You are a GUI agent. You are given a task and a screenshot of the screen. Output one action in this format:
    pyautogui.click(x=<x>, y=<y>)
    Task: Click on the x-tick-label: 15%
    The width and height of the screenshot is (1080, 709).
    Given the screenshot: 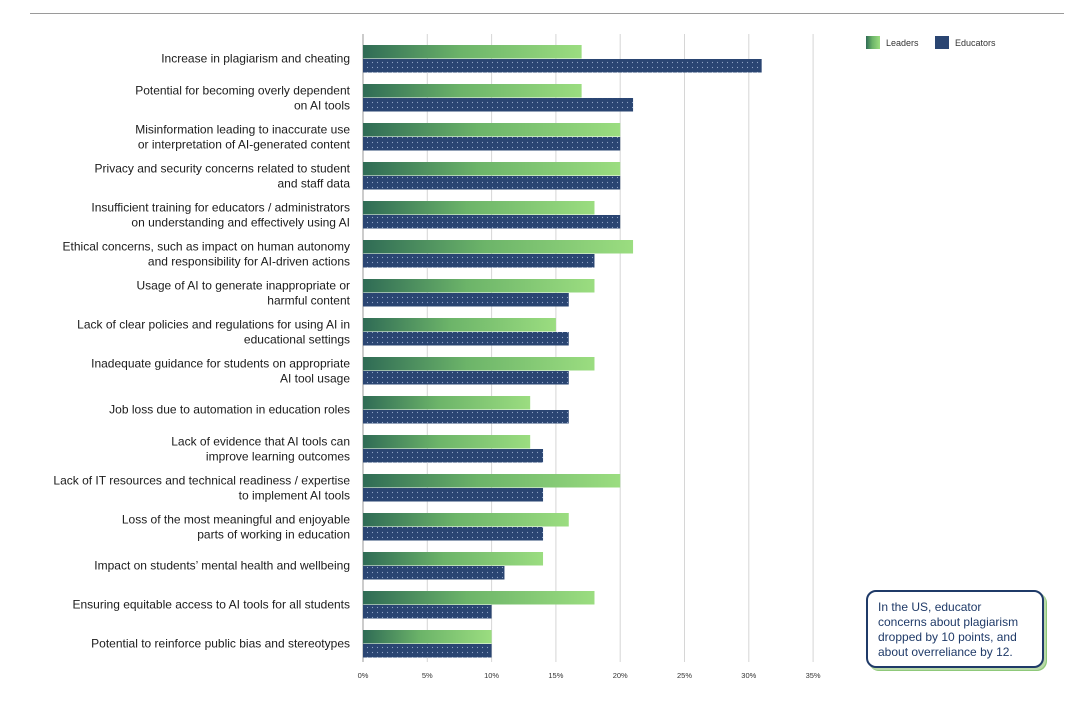 What is the action you would take?
    pyautogui.click(x=555, y=675)
    